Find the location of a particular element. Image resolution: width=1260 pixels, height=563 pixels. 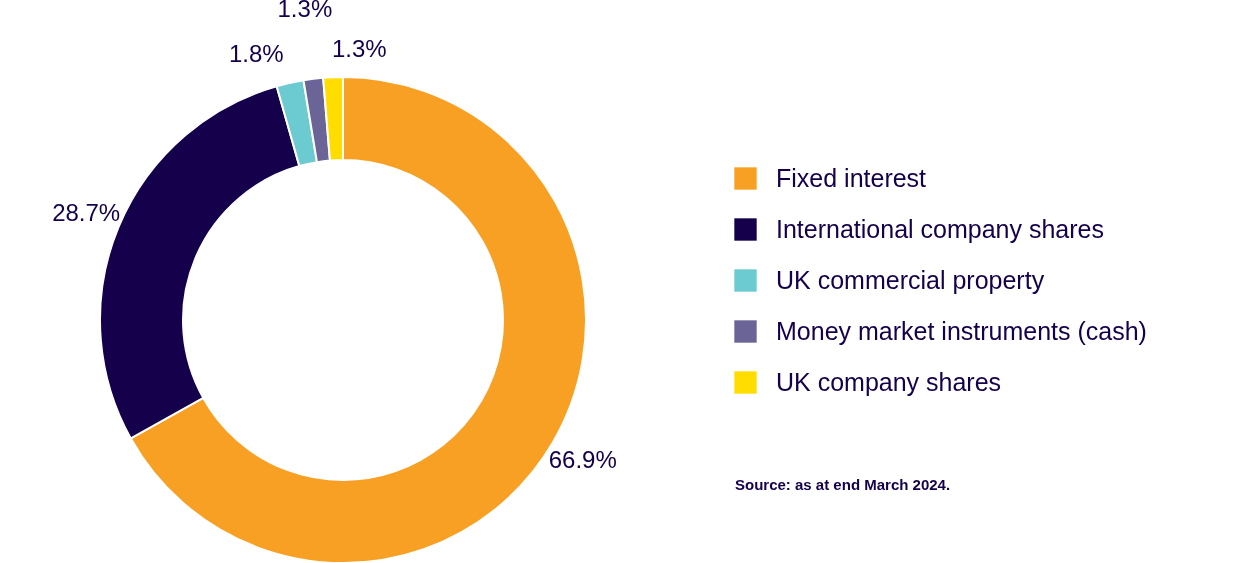

legend-label: Money market instruments (cash) is located at coordinates (961, 330).